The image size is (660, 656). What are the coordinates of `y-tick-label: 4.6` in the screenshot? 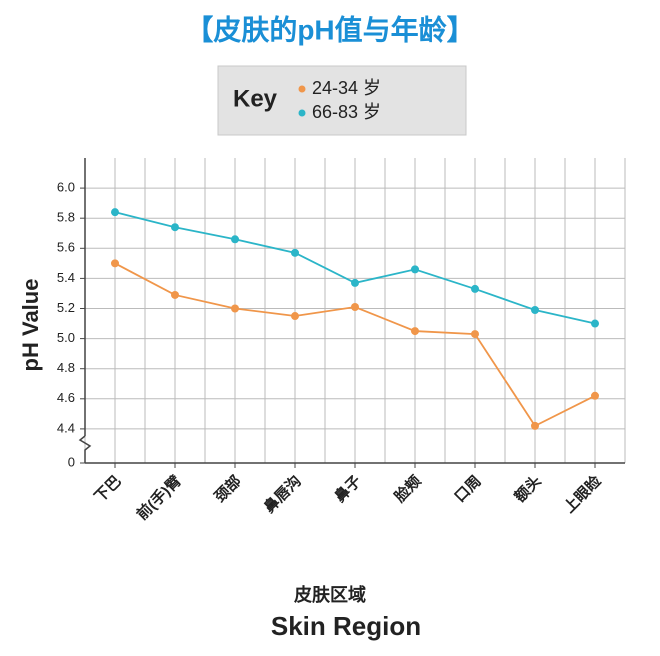 It's located at (66, 397).